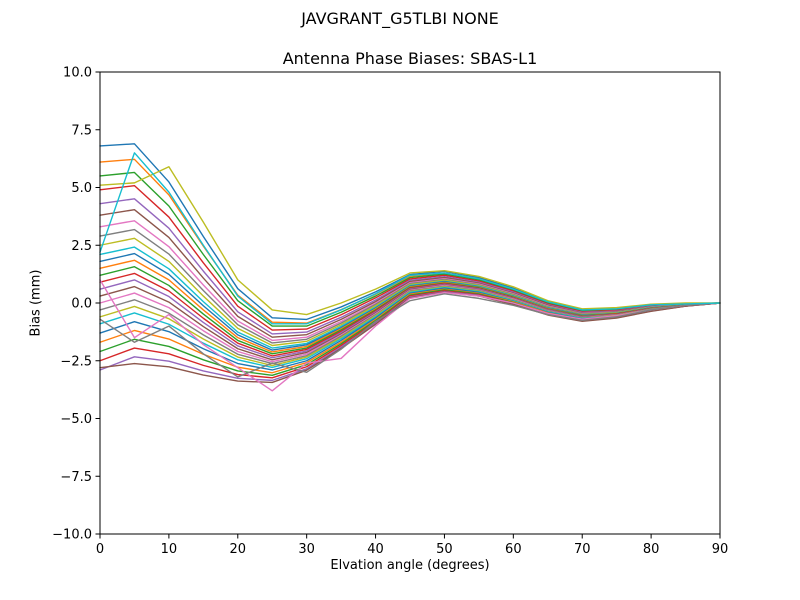  What do you see at coordinates (410, 565) in the screenshot?
I see `x-axis-label: Elvation angle (degrees)` at bounding box center [410, 565].